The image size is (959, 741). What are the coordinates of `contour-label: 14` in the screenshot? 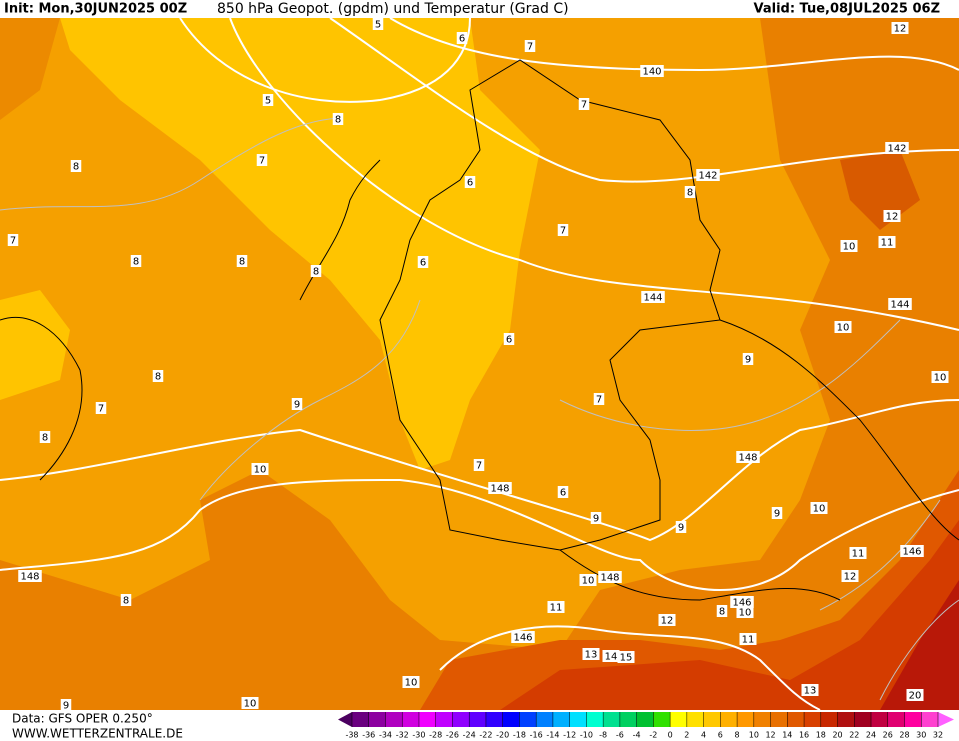 It's located at (611, 657).